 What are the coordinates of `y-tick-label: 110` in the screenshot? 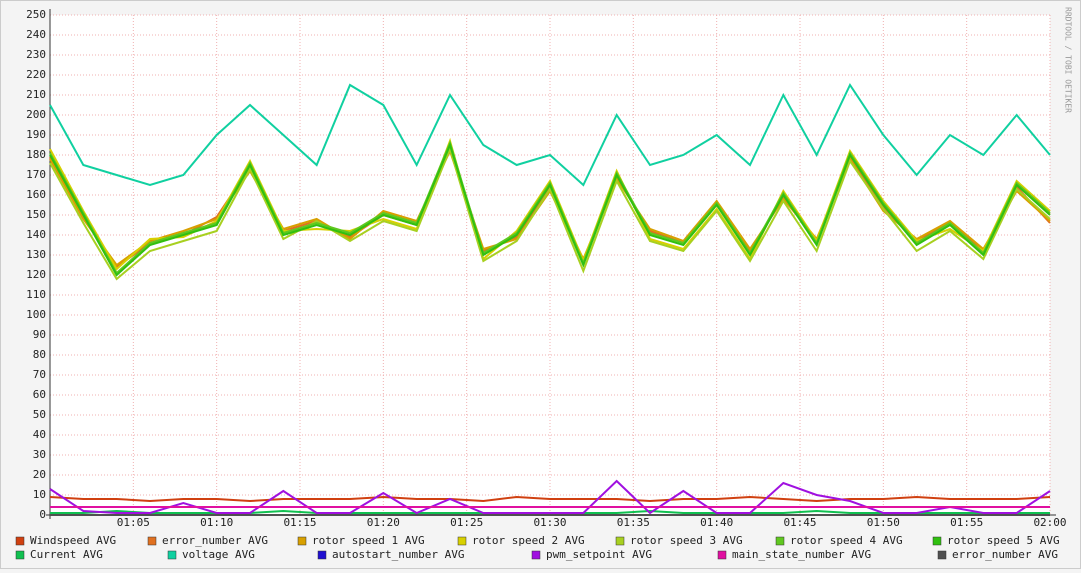 It's located at (36, 294).